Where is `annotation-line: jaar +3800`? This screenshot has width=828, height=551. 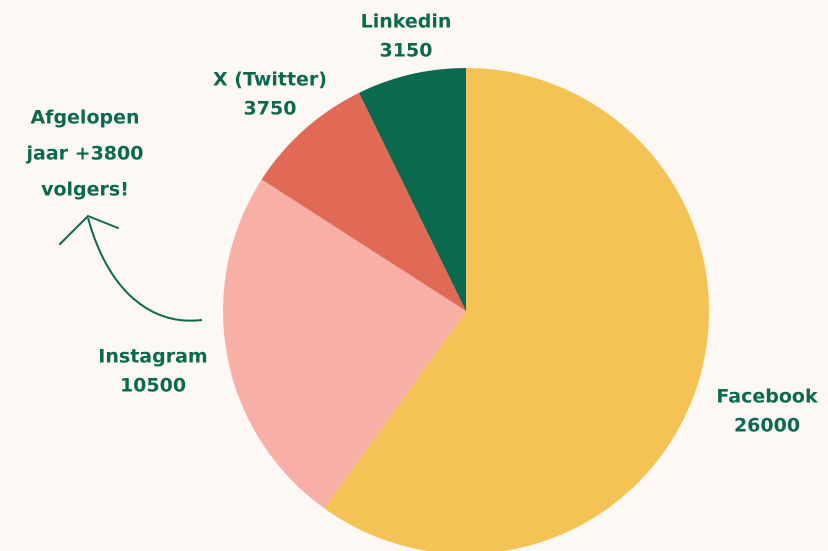 annotation-line: jaar +3800 is located at coordinates (85, 154).